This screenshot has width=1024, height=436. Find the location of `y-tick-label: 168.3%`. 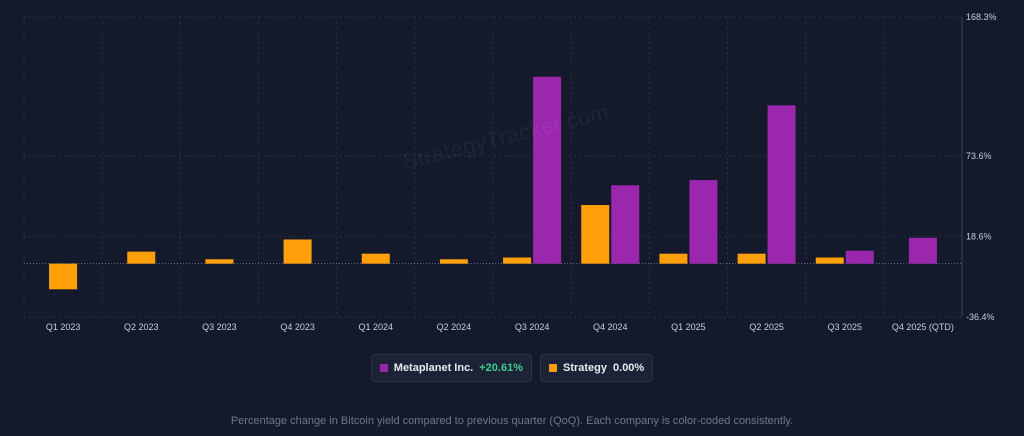

y-tick-label: 168.3% is located at coordinates (981, 17).